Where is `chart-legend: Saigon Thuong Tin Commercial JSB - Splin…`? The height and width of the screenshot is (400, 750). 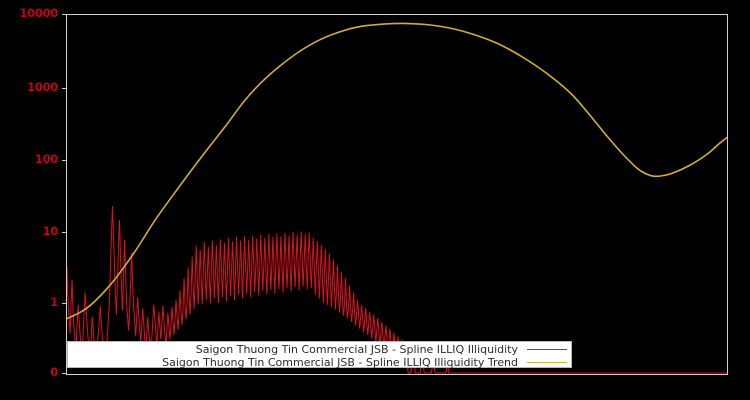 chart-legend: Saigon Thuong Tin Commercial JSB - Splin… is located at coordinates (319, 355).